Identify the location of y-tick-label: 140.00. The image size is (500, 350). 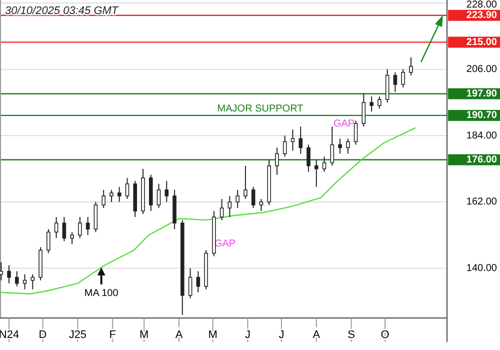
(482, 268).